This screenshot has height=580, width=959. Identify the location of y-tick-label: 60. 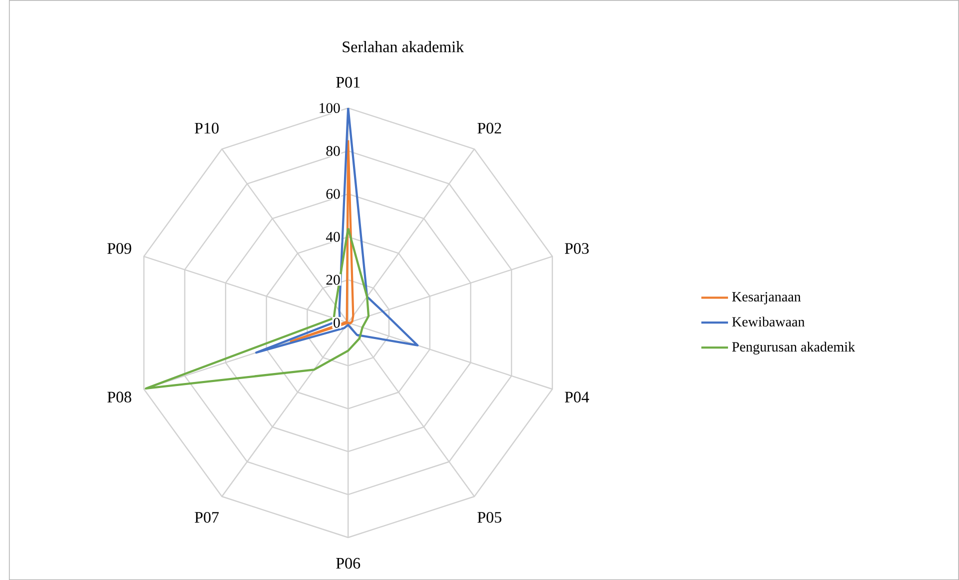
(333, 193).